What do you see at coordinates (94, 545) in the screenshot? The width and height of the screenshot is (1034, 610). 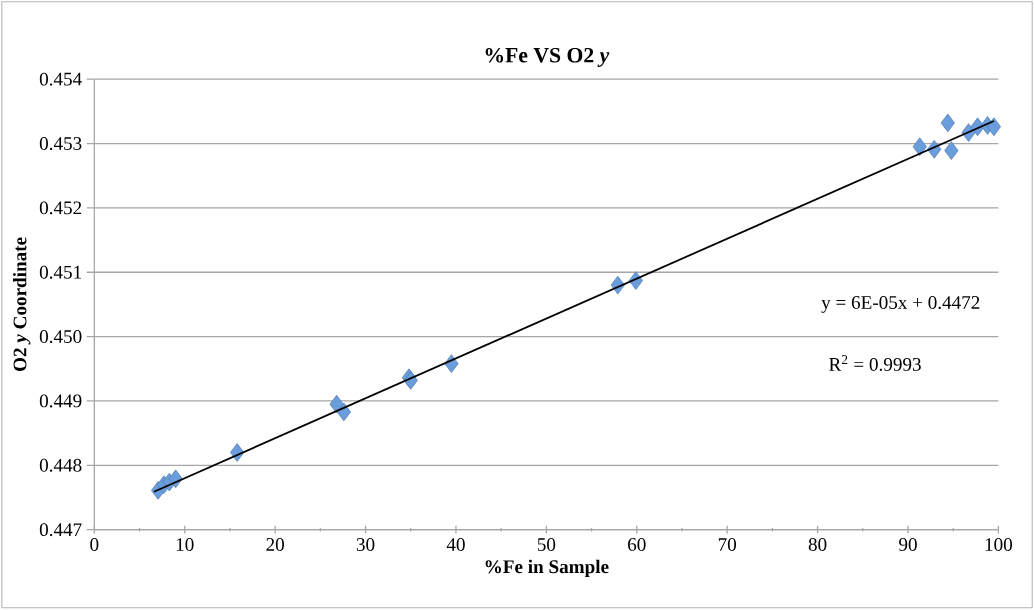 I see `x-tick-label: 0` at bounding box center [94, 545].